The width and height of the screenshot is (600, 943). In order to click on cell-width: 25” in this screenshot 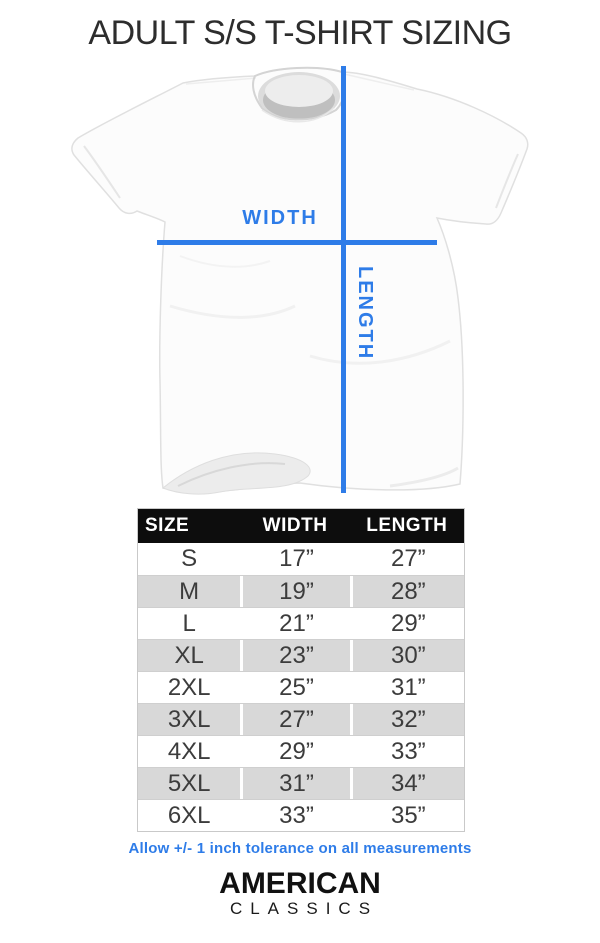, I will do `click(294, 687)`.